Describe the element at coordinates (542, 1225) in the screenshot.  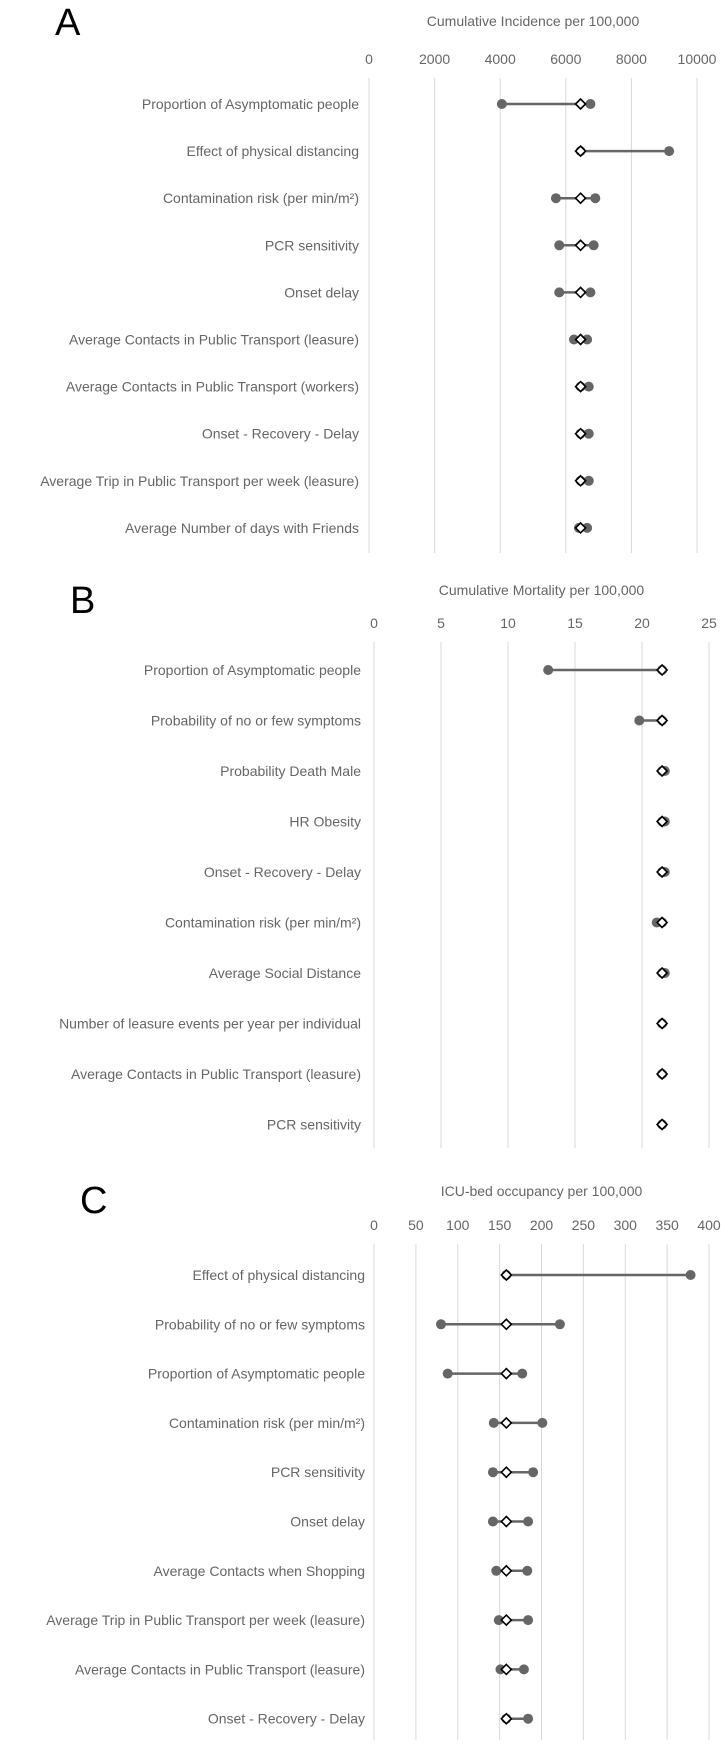
I see `tick-label: 200` at that location.